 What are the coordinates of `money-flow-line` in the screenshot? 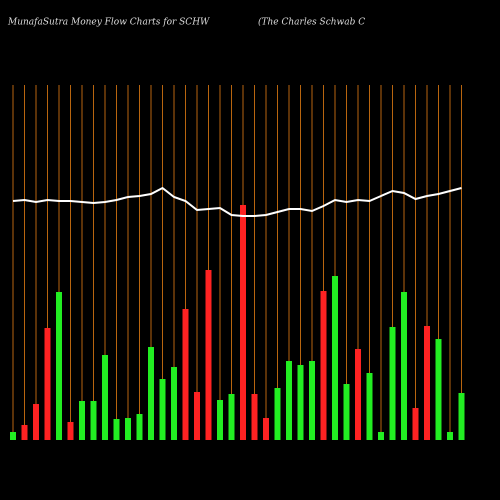 It's located at (237, 201).